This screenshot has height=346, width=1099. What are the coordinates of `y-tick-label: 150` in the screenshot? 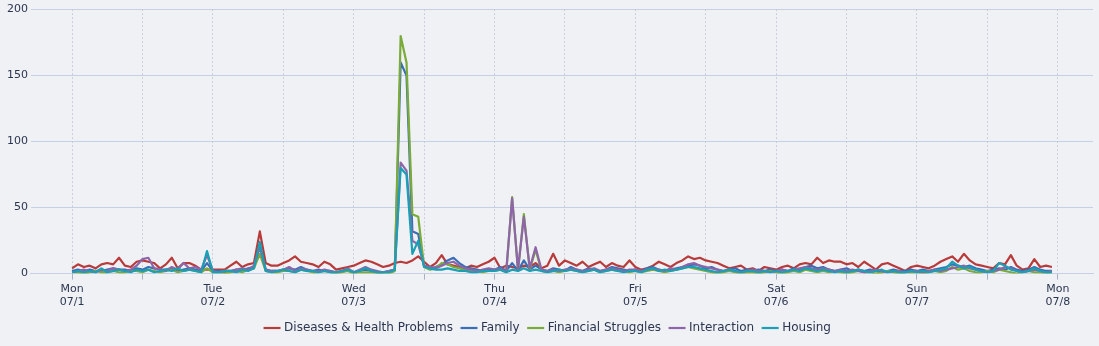 It's located at (17, 75).